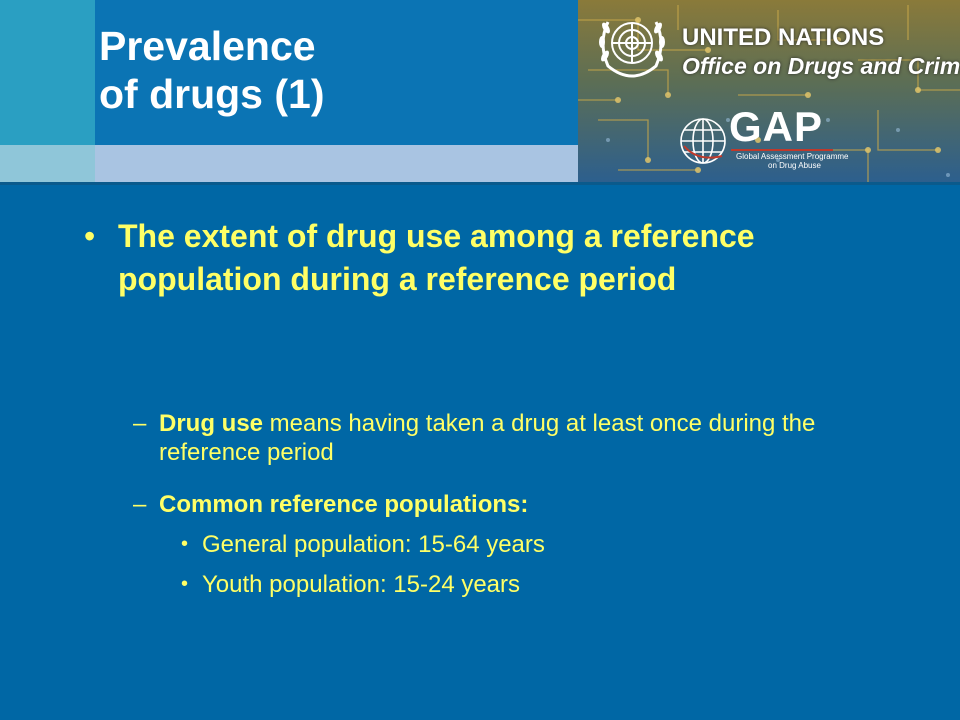 This screenshot has height=720, width=960. Describe the element at coordinates (776, 126) in the screenshot. I see `gap-logo-text: GAP` at that location.